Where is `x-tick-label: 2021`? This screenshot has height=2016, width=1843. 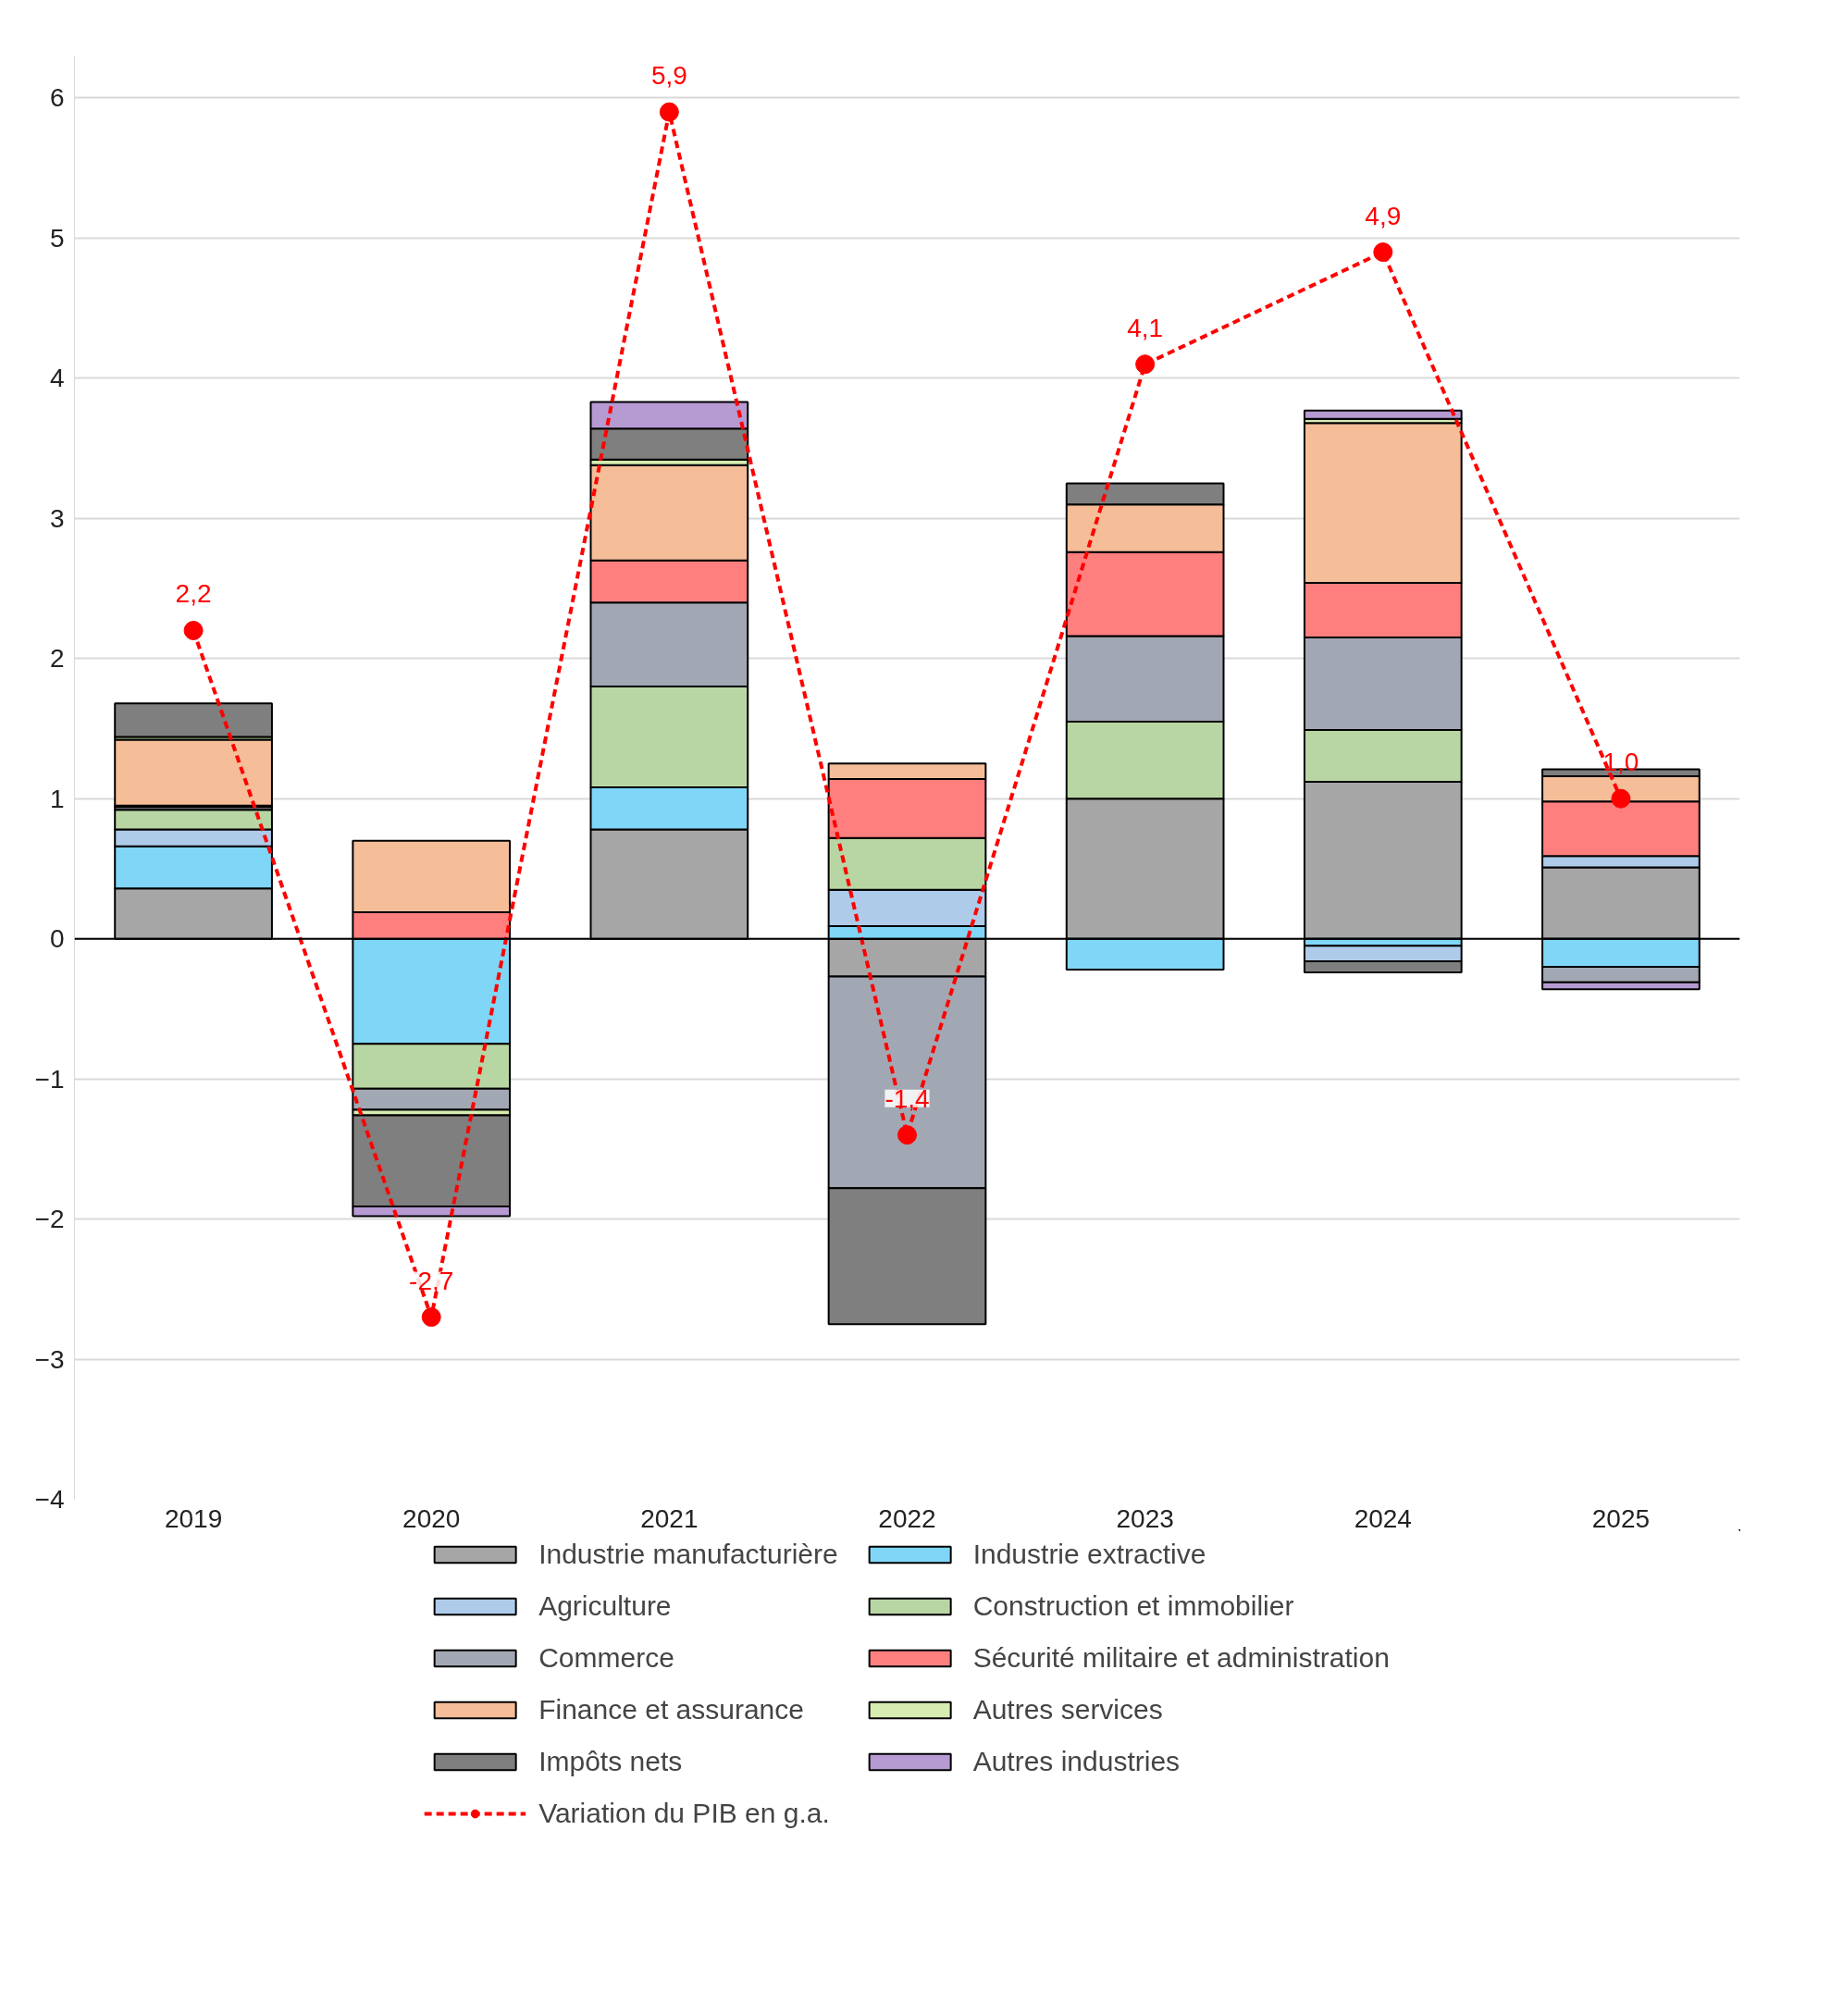 x-tick-label: 2021 is located at coordinates (669, 1518).